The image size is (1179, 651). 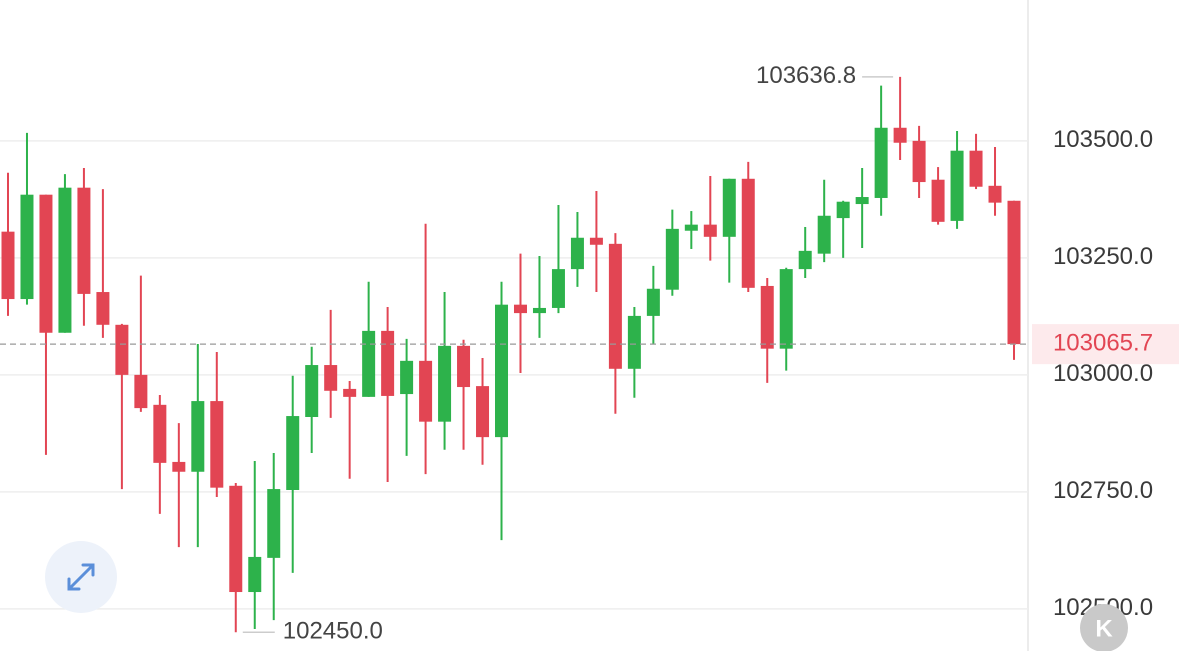 What do you see at coordinates (1103, 256) in the screenshot?
I see `y-tick-label: 103250.0` at bounding box center [1103, 256].